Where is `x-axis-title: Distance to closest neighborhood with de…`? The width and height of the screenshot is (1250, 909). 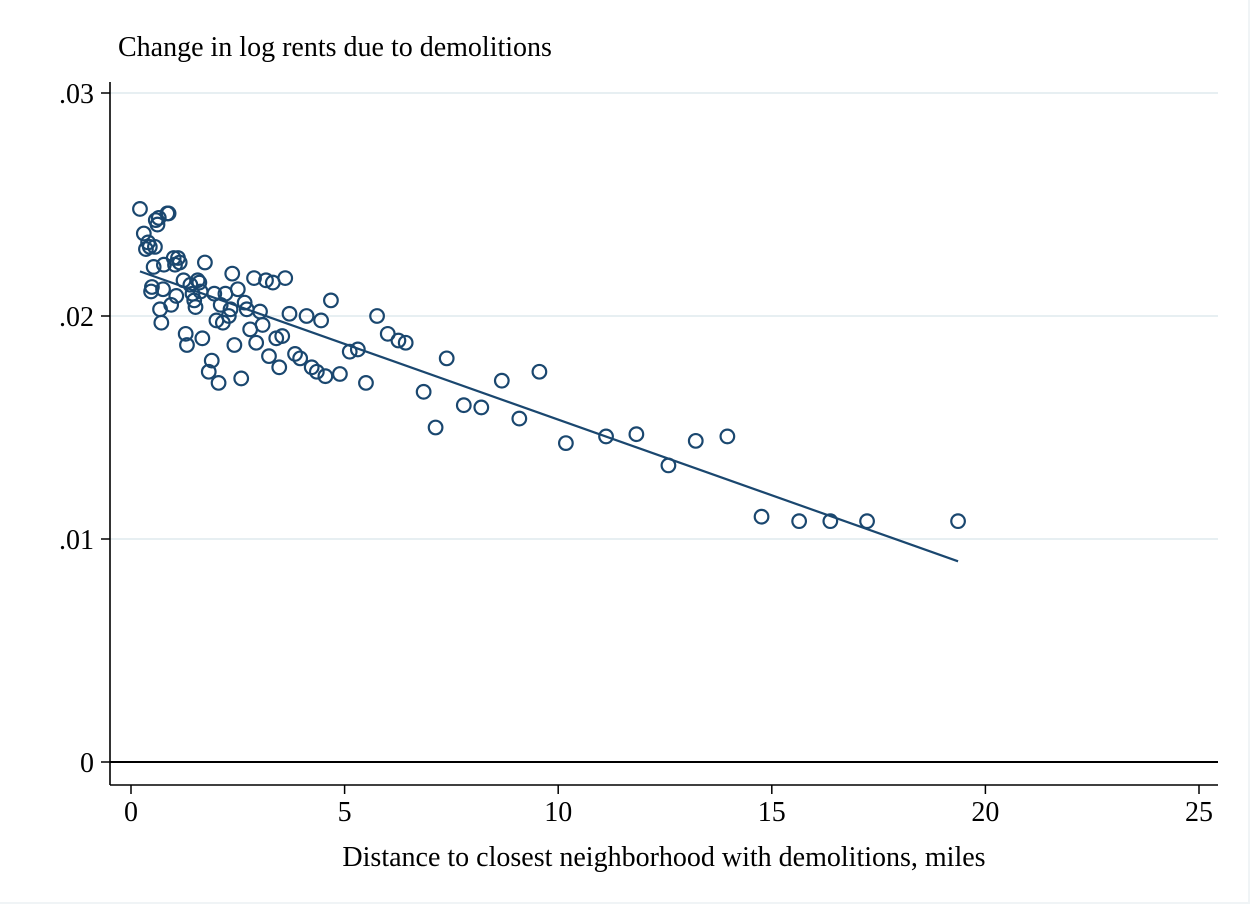
x-axis-title: Distance to closest neighborhood with de… is located at coordinates (663, 857).